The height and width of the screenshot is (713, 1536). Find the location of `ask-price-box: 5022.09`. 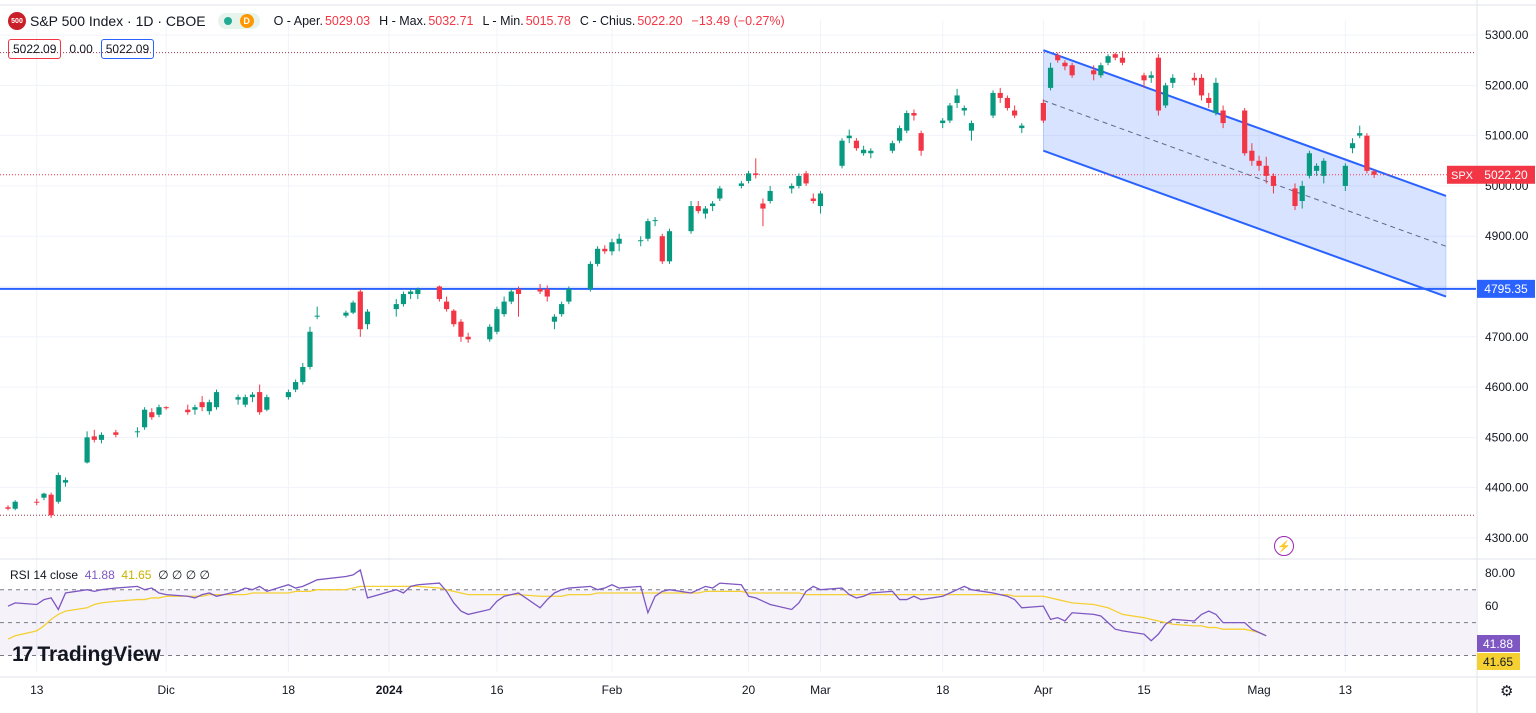

ask-price-box: 5022.09 is located at coordinates (127, 49).